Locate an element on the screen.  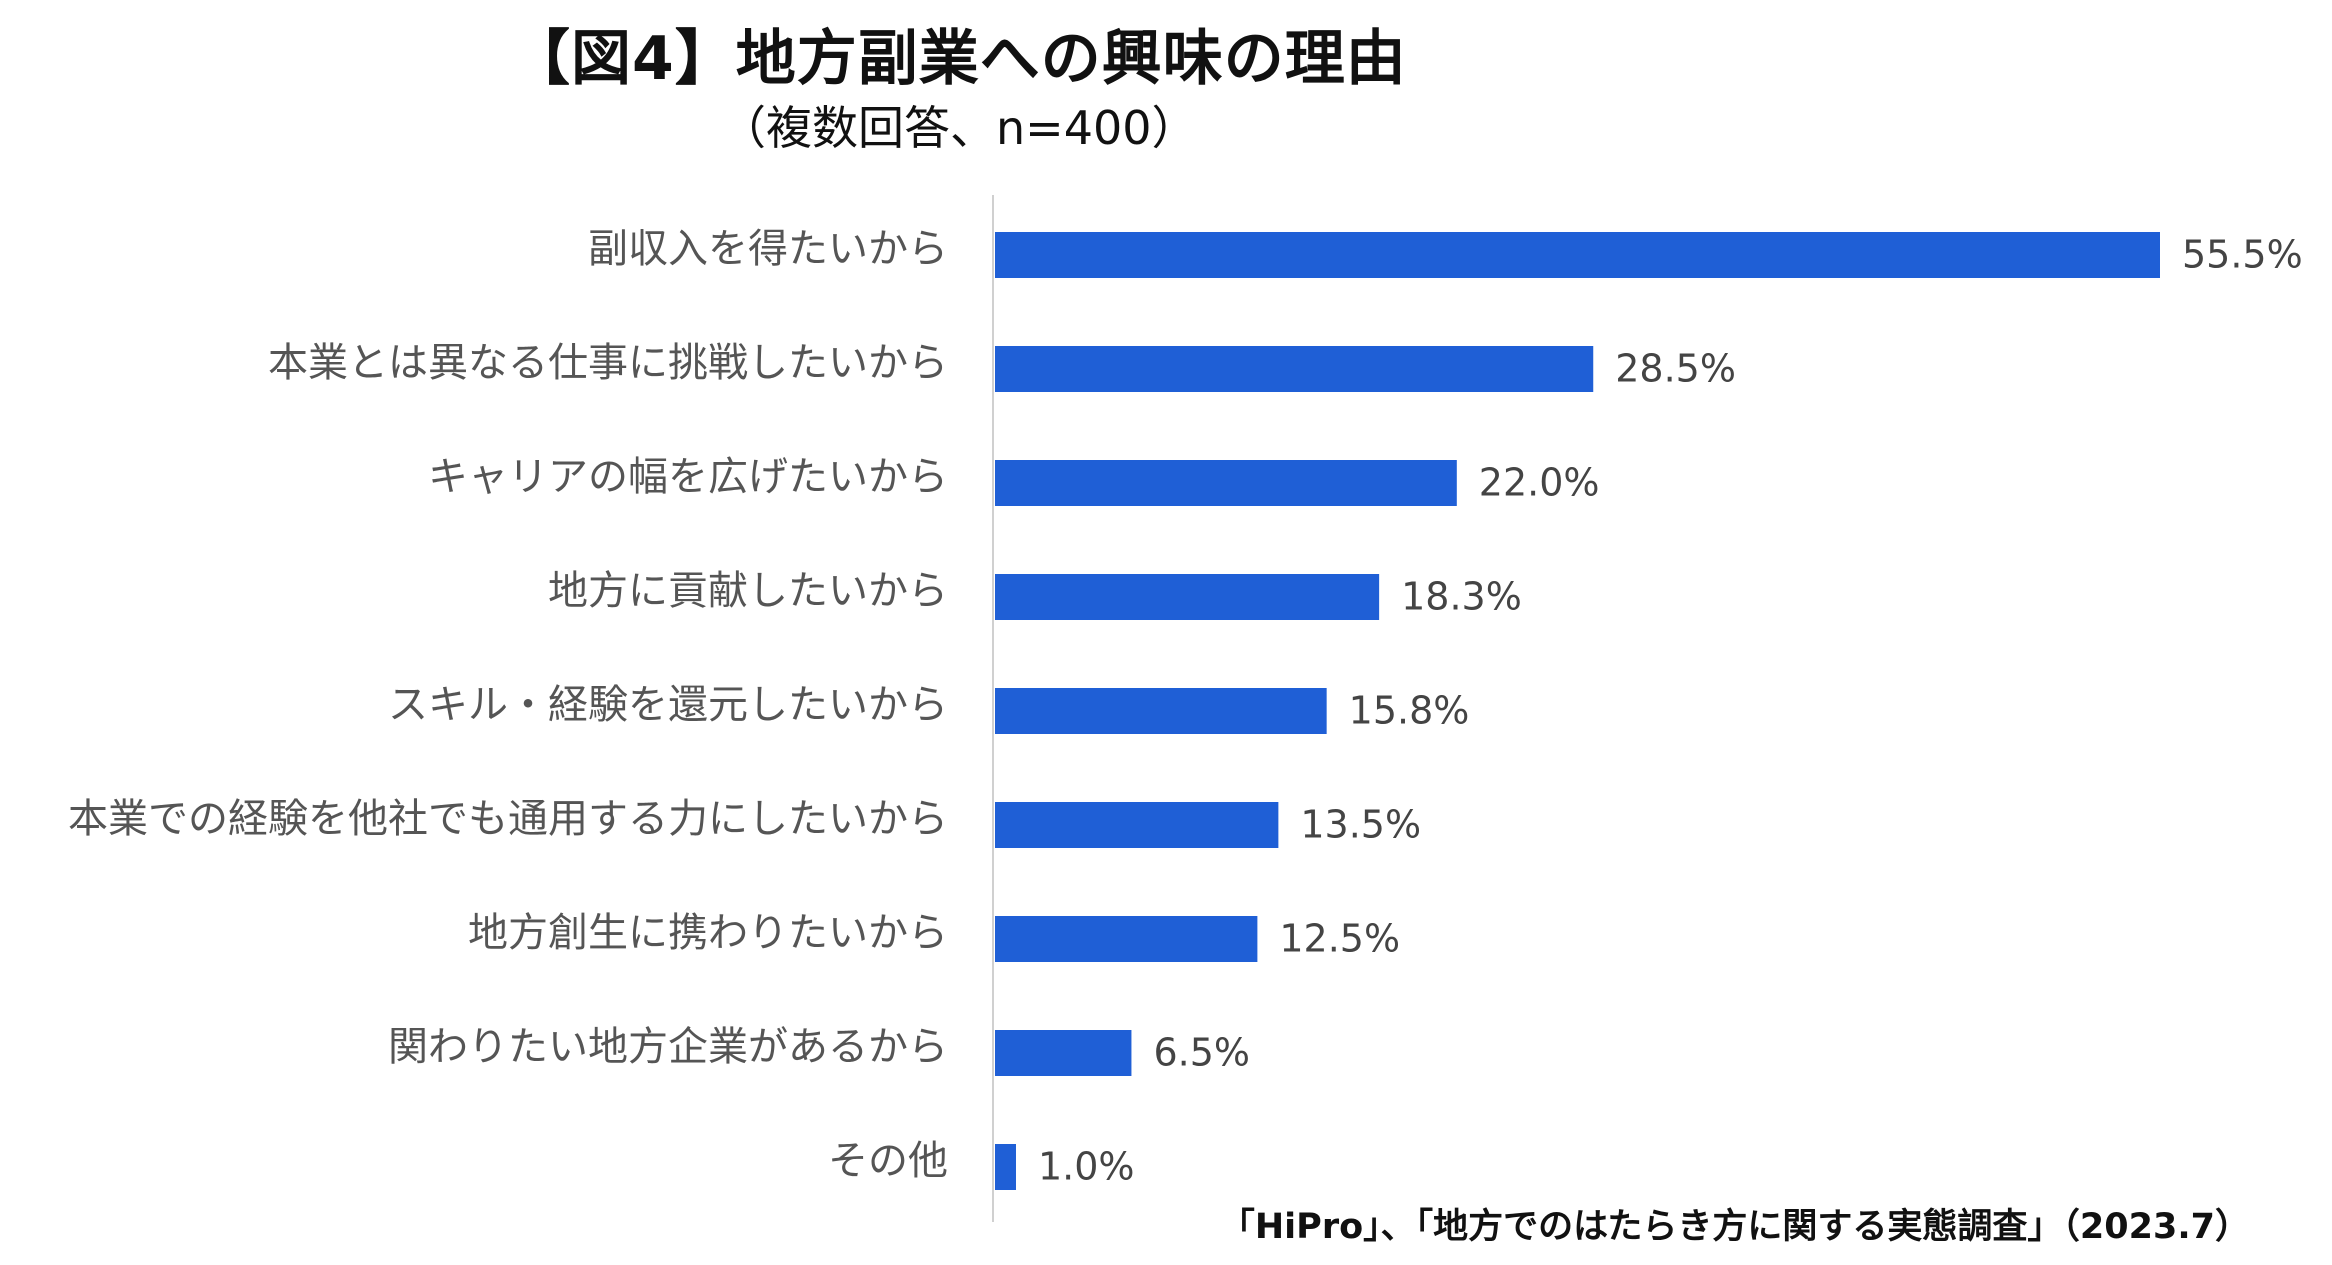
category-label: その他 is located at coordinates (888, 1161).